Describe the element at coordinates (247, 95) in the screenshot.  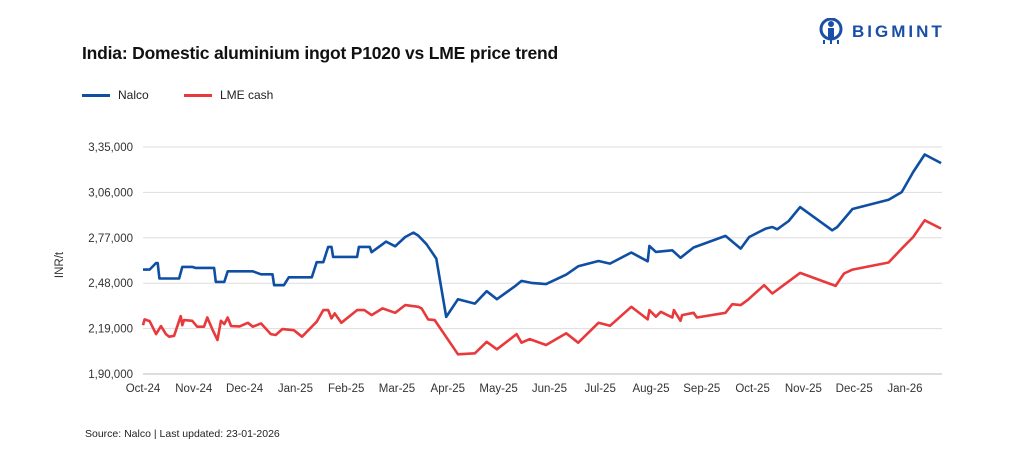
I see `legend-label-lme: LME cash` at that location.